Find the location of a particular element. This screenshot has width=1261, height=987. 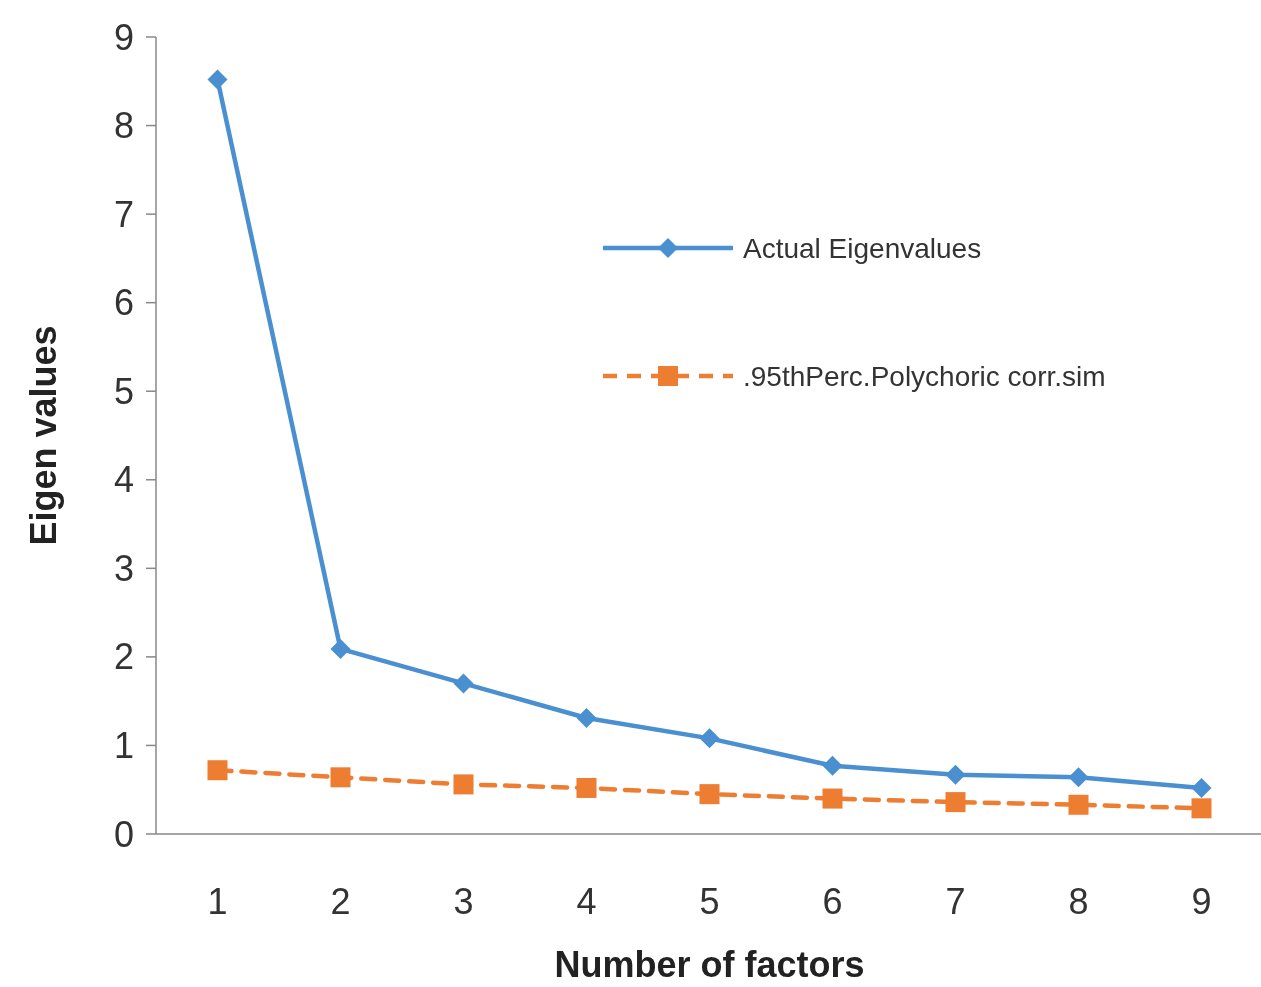

legend-label: Actual Eigenvalues is located at coordinates (862, 248).